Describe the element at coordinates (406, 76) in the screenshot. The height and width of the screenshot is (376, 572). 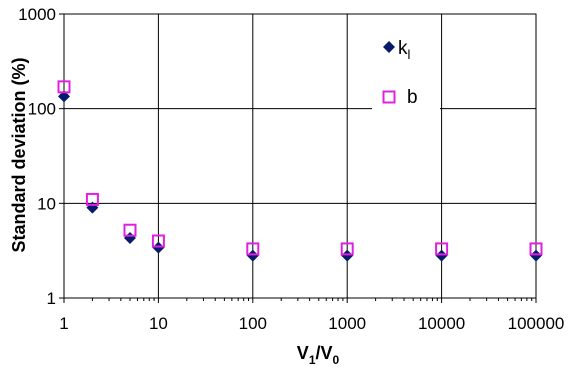
I see `legend: kl b` at that location.